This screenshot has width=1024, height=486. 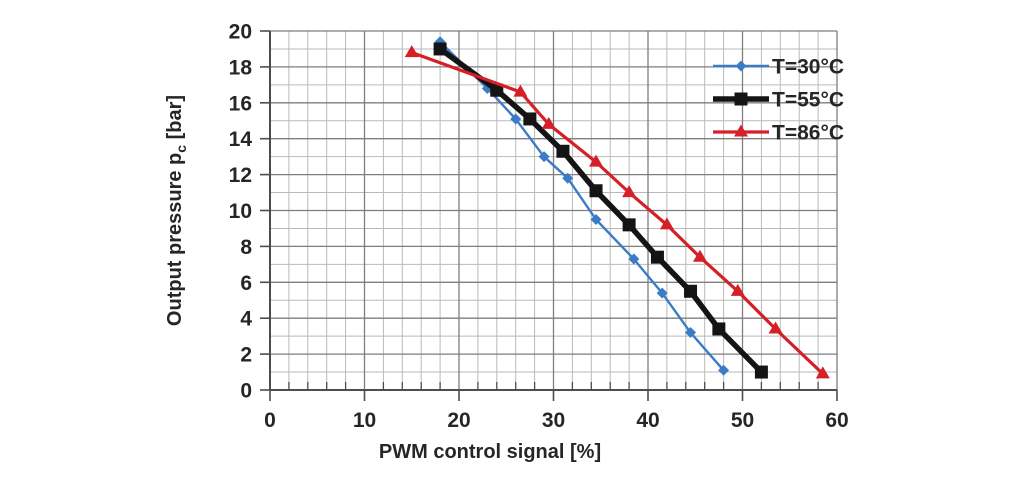 I want to click on legend-item-2: T=86°C, so click(x=778, y=133).